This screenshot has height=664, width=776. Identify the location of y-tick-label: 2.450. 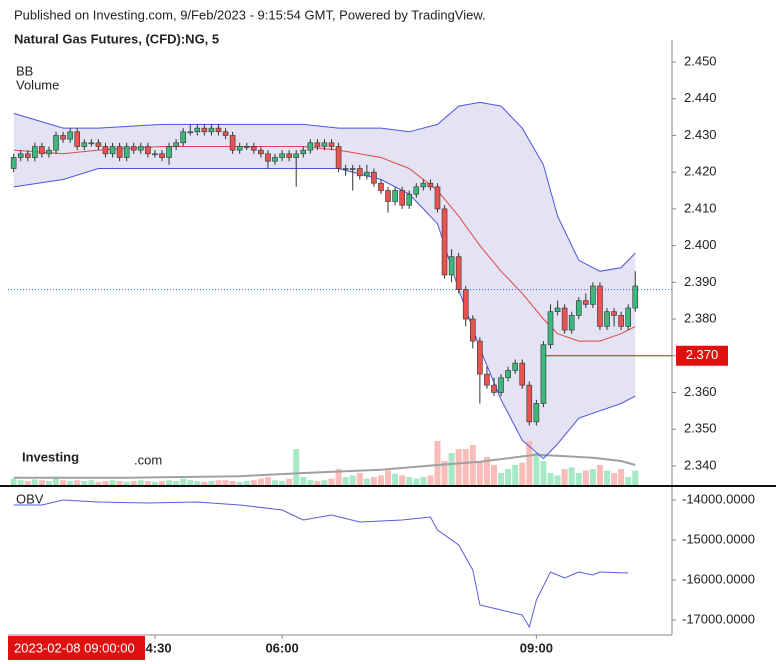
(700, 60).